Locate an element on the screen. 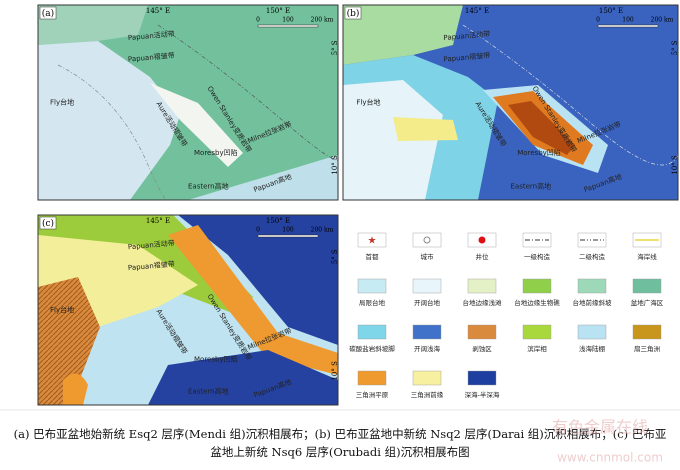 This screenshot has height=470, width=680. caption: 盆地上新统 Nsq6 层序(Orubadi 组)沉积相展布图 is located at coordinates (339, 452).